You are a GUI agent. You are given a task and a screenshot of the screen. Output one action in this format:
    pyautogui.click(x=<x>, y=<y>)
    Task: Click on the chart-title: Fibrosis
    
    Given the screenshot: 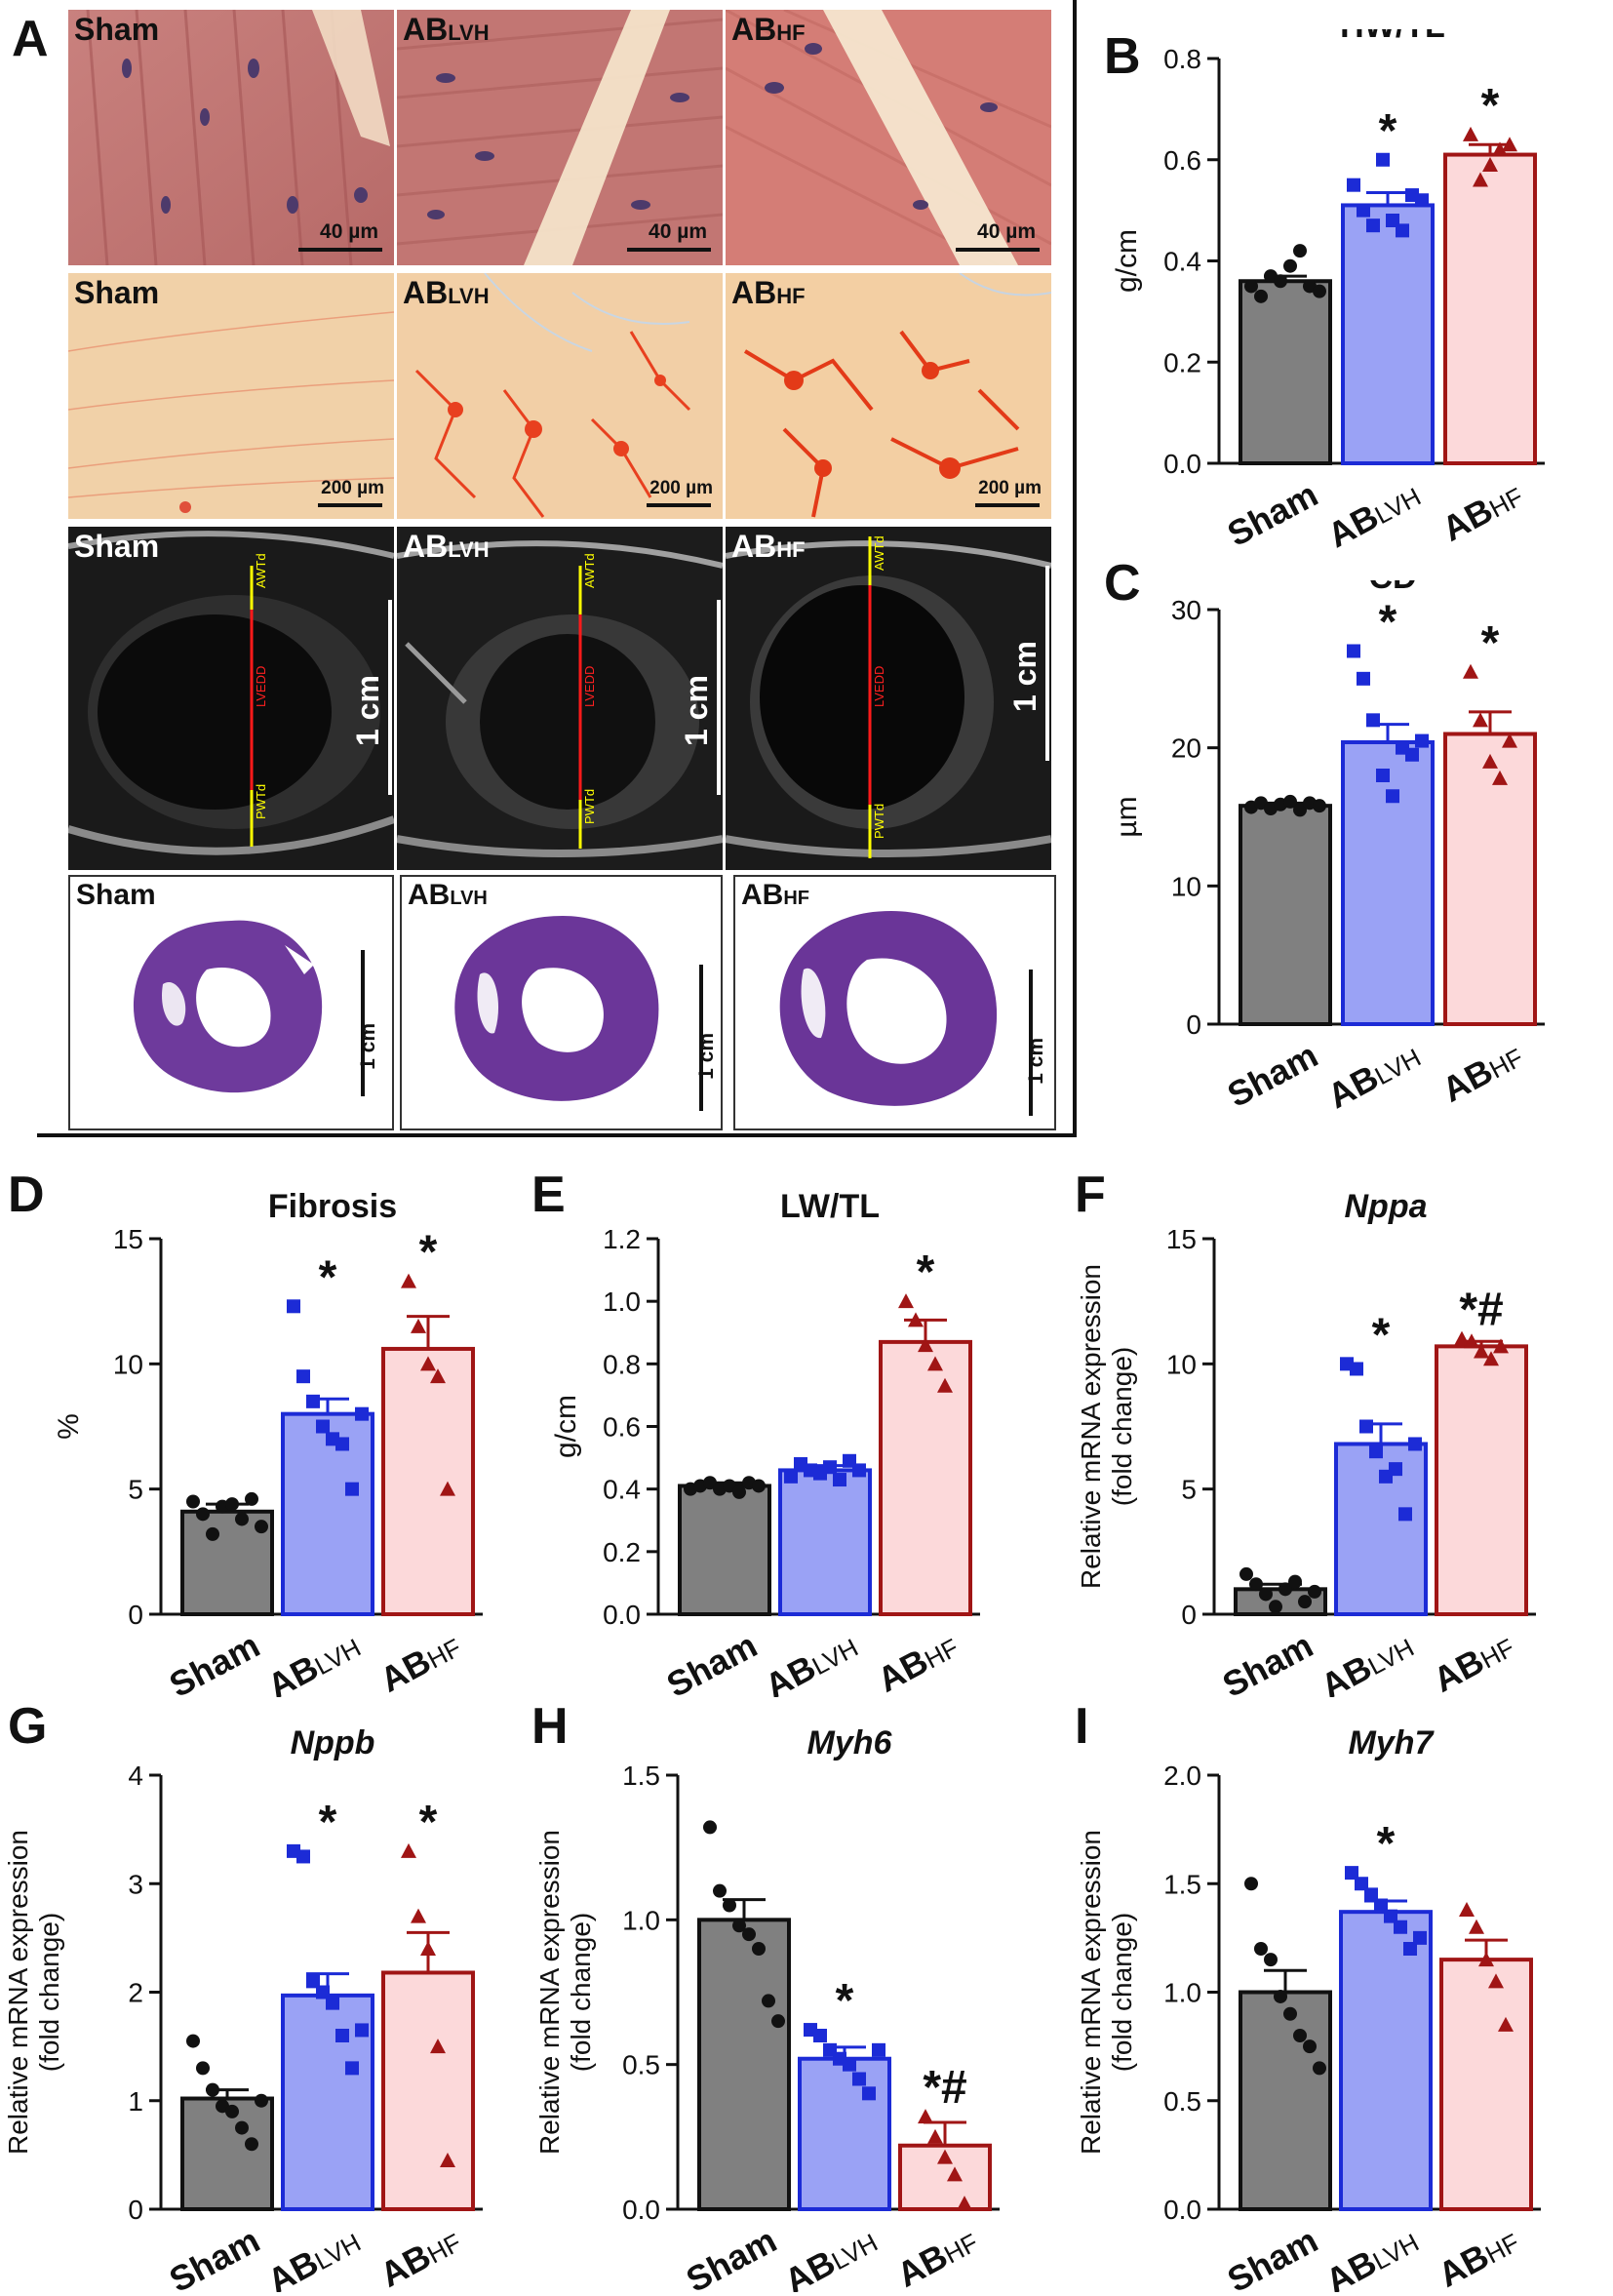 What is the action you would take?
    pyautogui.click(x=332, y=1206)
    